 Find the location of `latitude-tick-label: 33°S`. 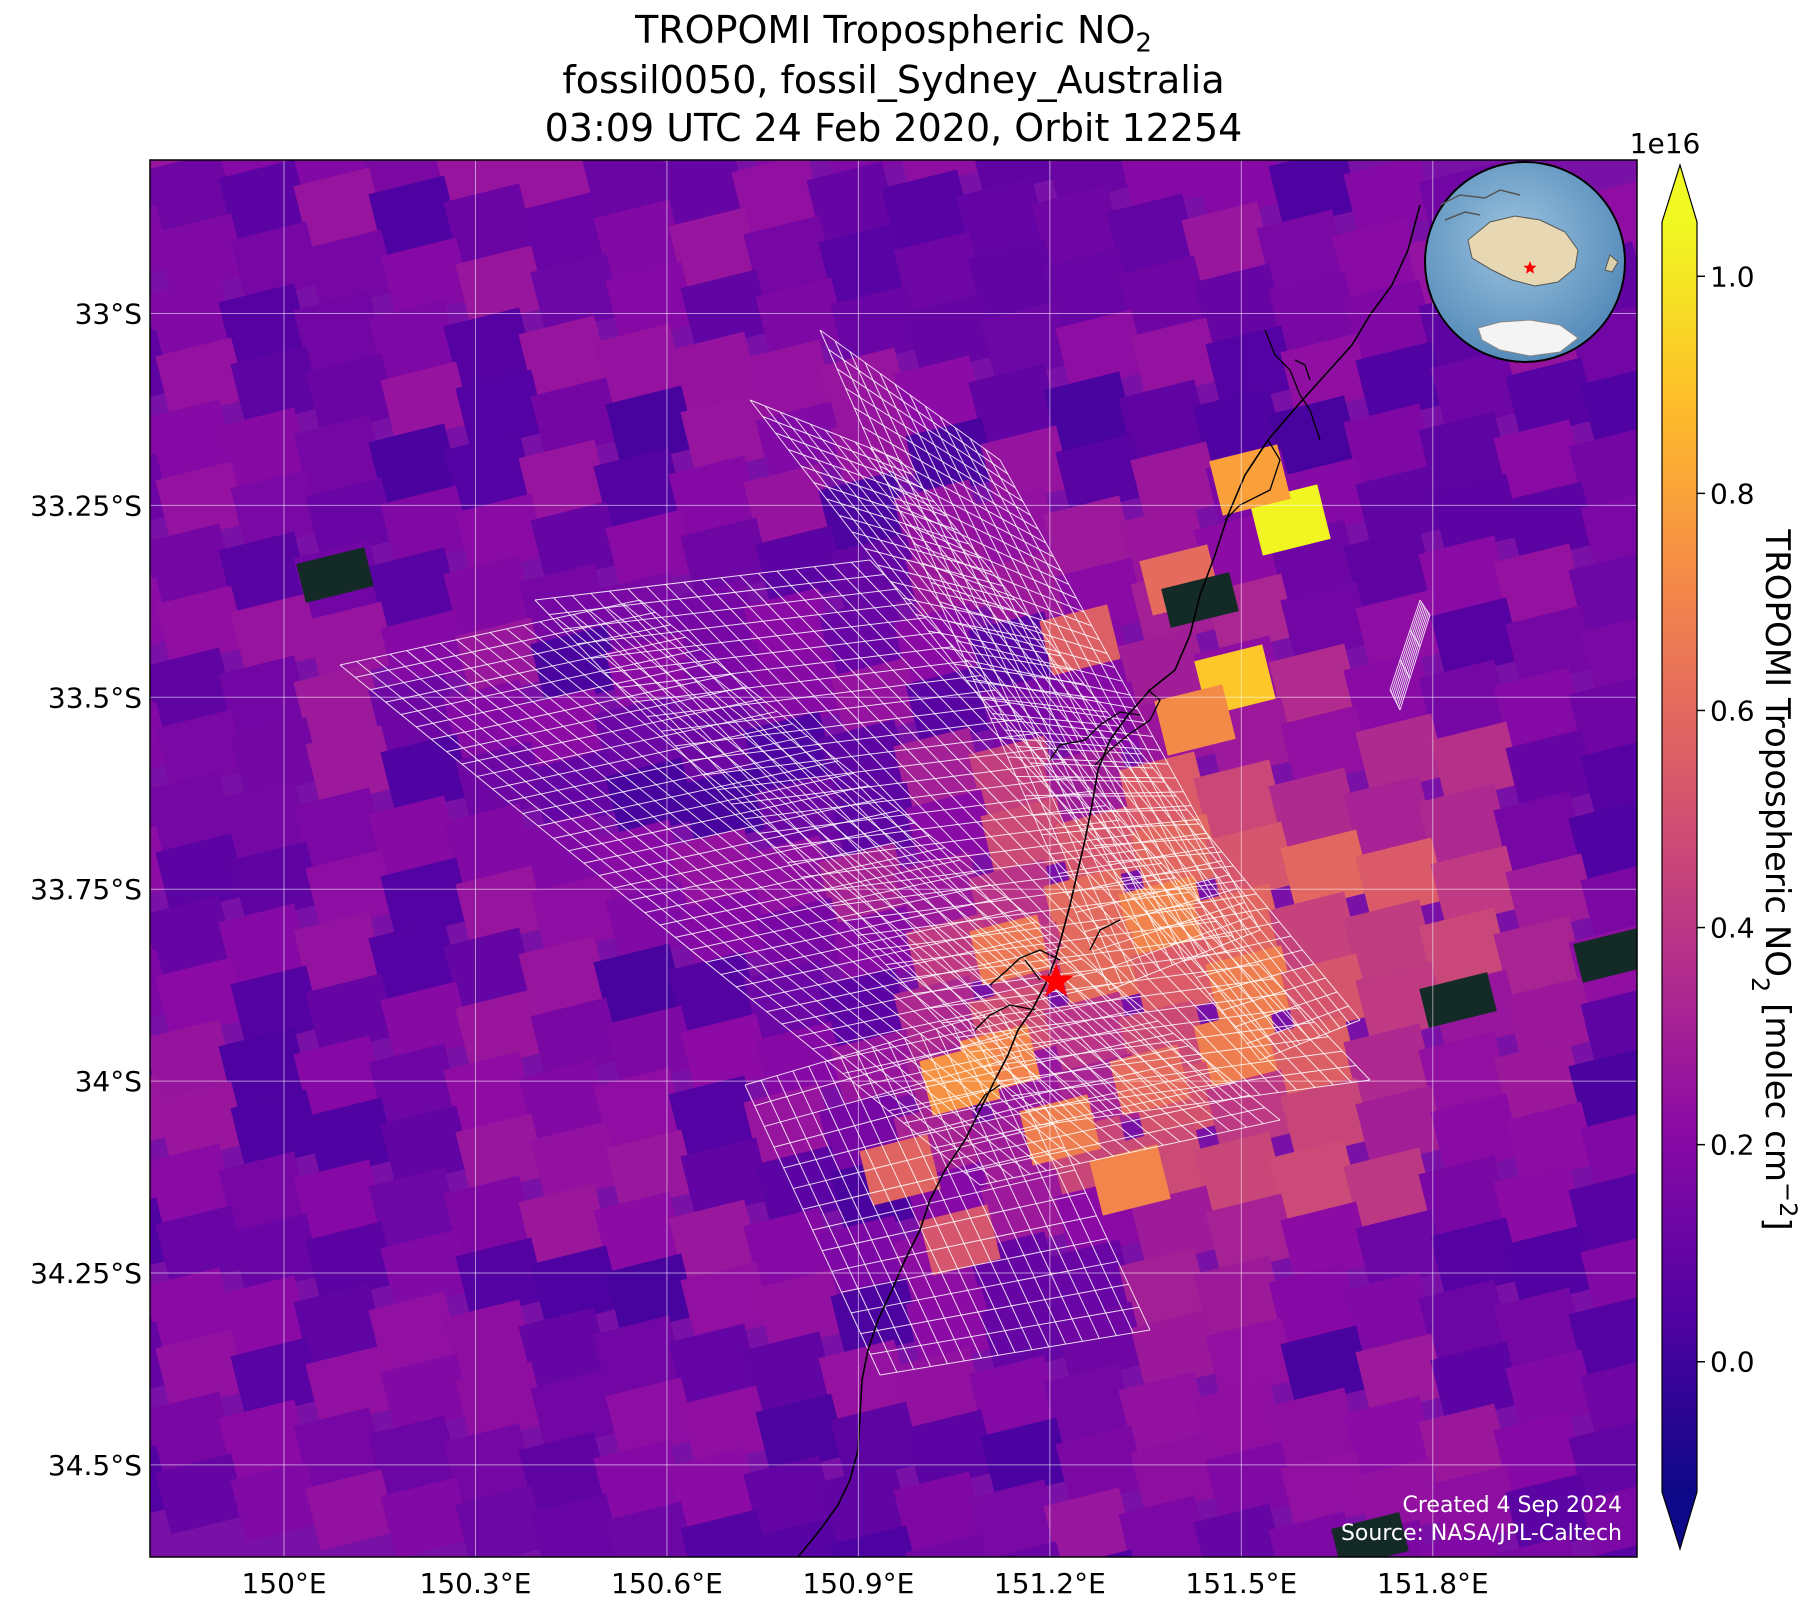

latitude-tick-label: 33°S is located at coordinates (108, 314).